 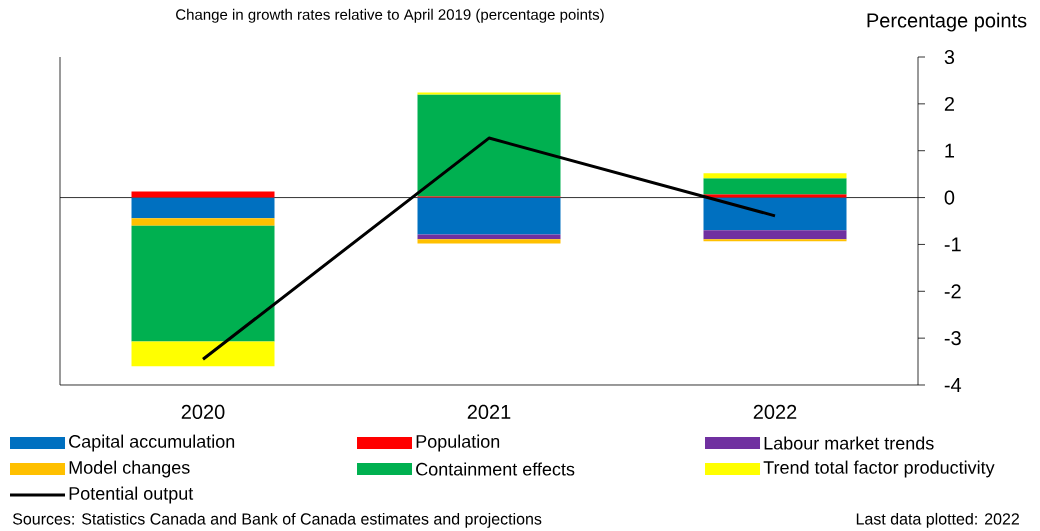 I want to click on y-tick-label: -4, so click(x=953, y=385).